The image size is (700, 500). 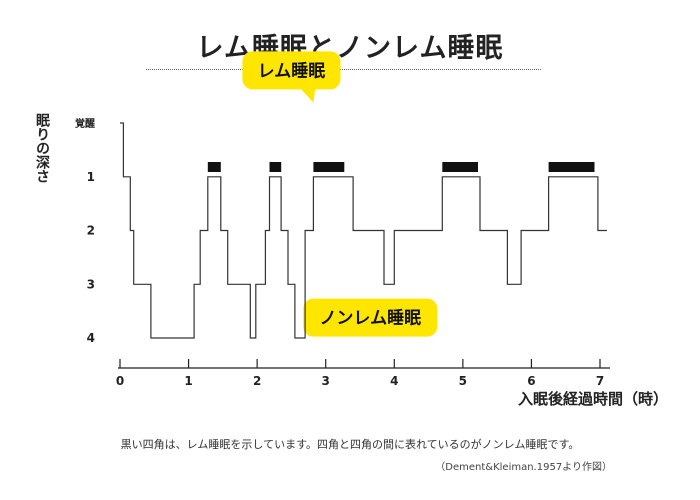 I want to click on callout-label: ノンレム睡眠, so click(x=370, y=318).